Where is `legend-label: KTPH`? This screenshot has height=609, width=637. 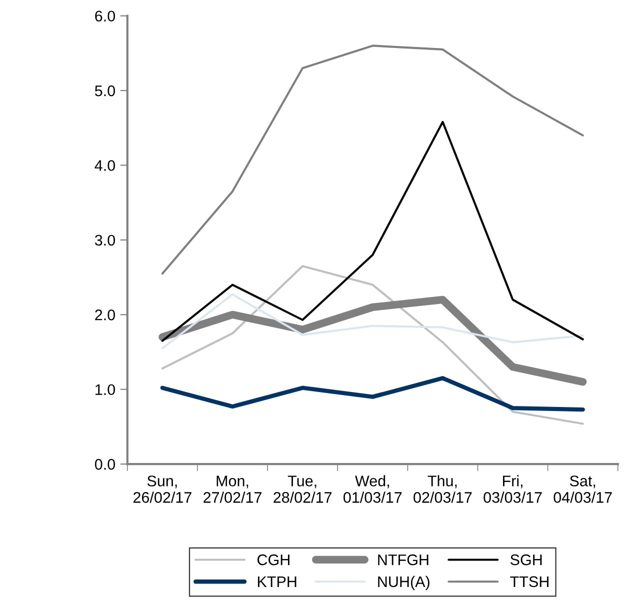 legend-label: KTPH is located at coordinates (277, 581).